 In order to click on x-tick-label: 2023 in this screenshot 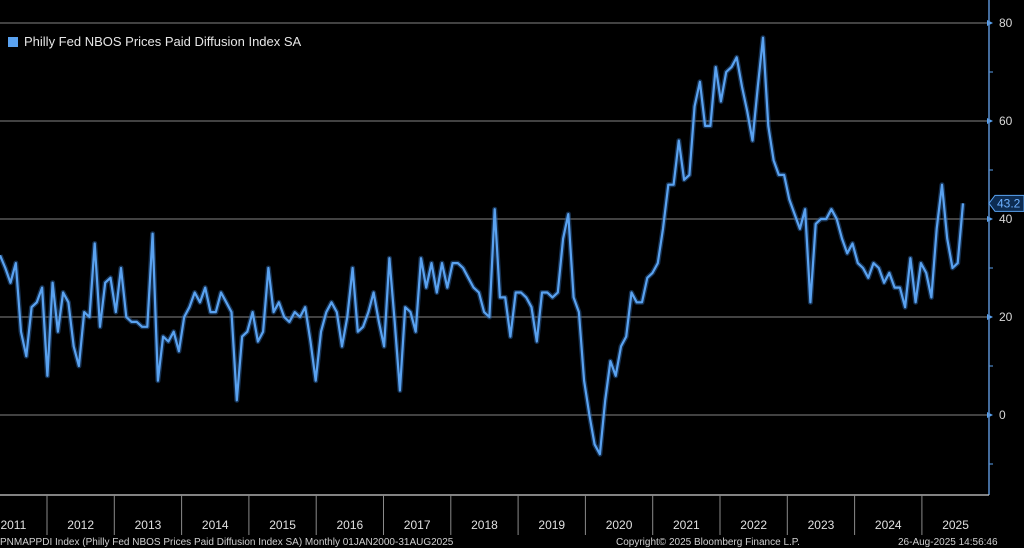, I will do `click(821, 525)`.